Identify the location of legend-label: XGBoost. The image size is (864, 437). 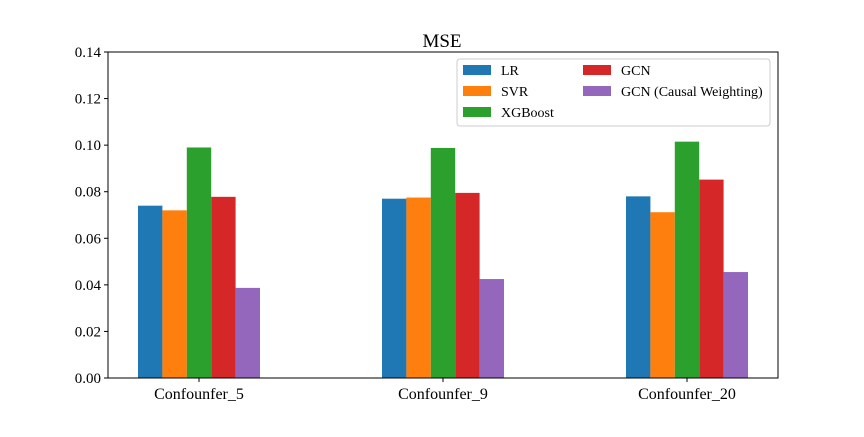
(527, 113).